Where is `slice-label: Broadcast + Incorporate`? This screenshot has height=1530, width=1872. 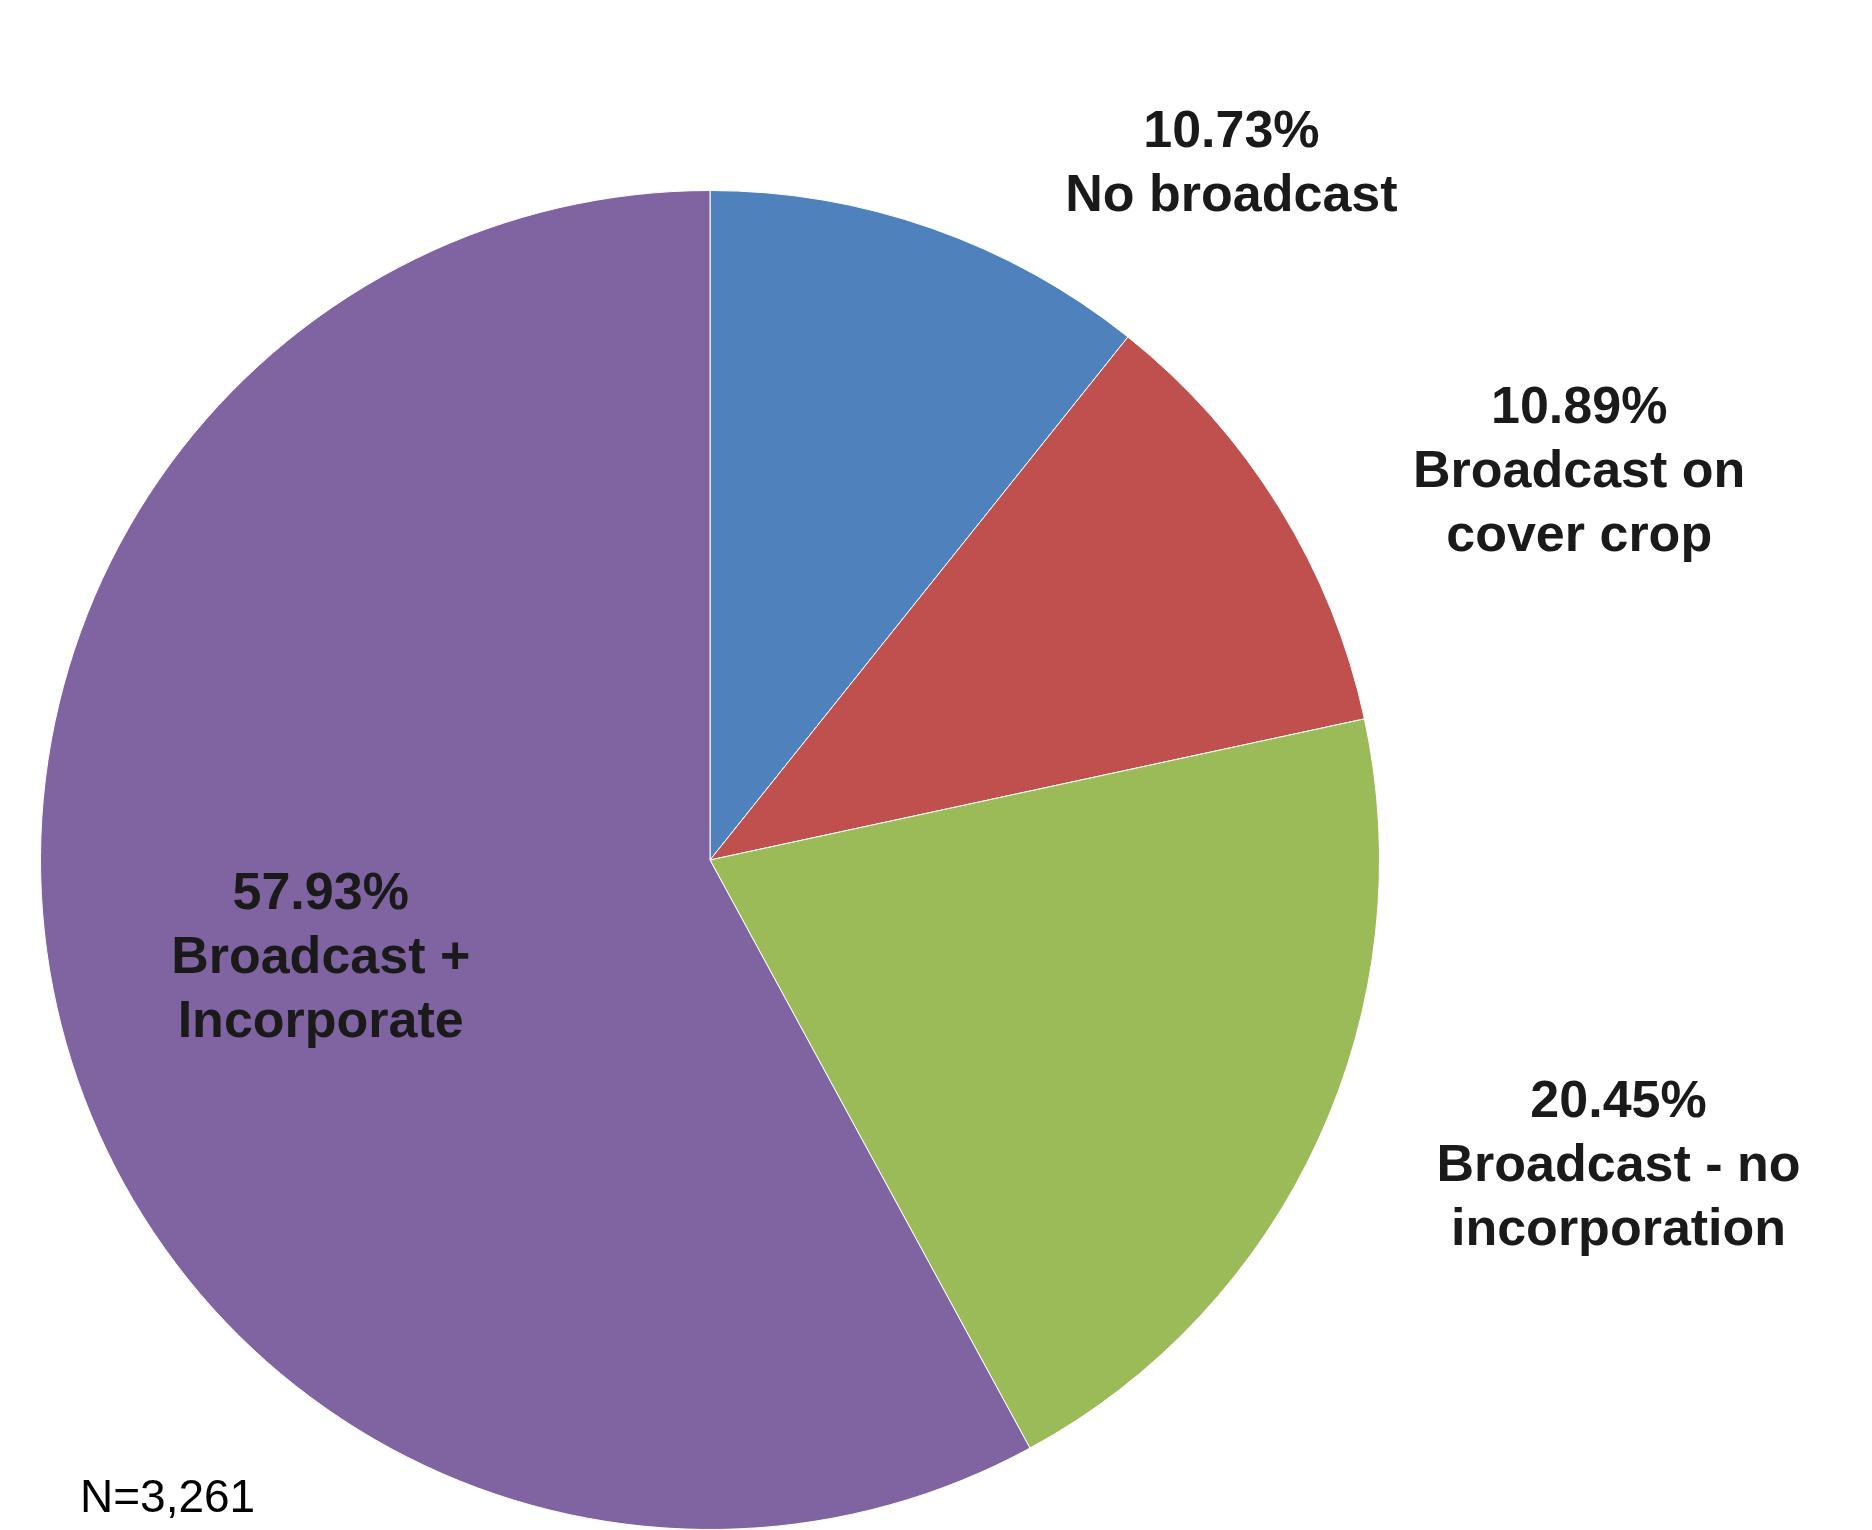
slice-label: Broadcast + Incorporate is located at coordinates (321, 987).